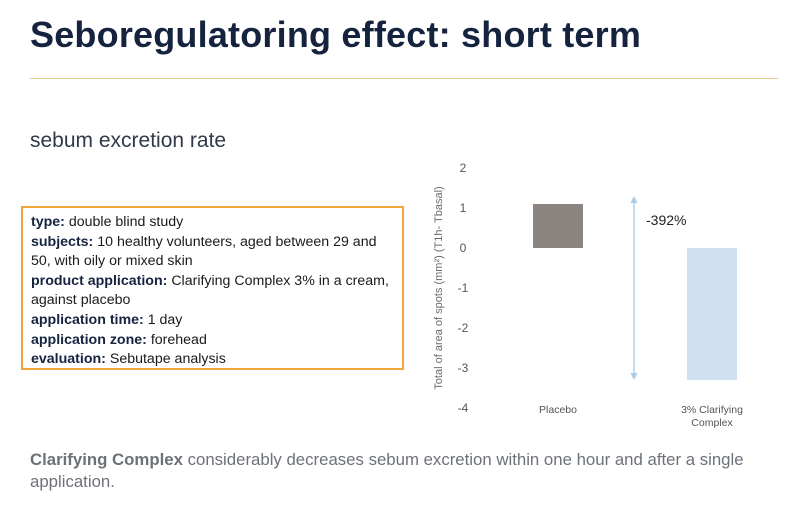  Describe the element at coordinates (463, 168) in the screenshot. I see `y-tick-label: 2` at that location.